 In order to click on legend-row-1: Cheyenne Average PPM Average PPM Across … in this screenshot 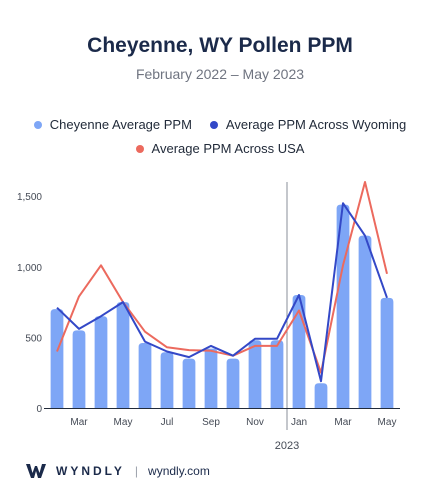, I will do `click(220, 124)`.